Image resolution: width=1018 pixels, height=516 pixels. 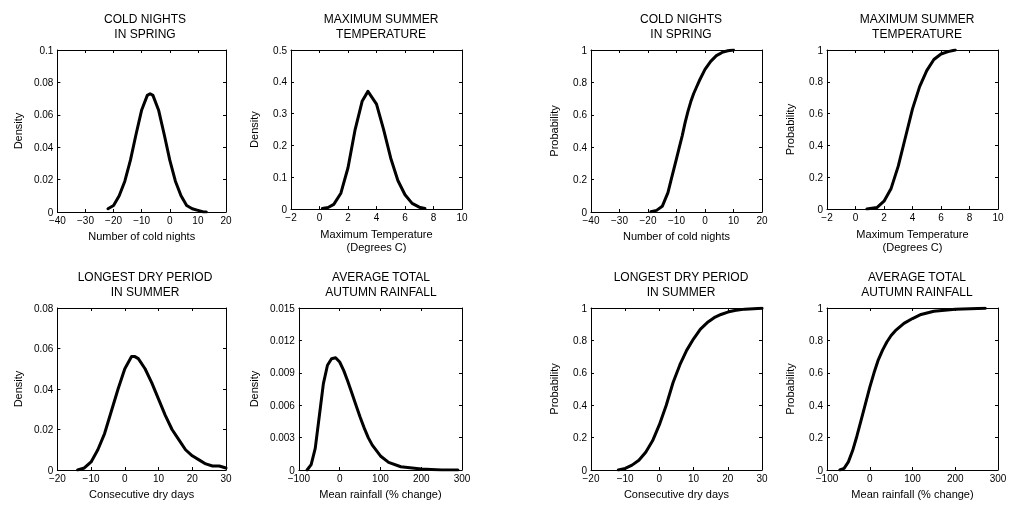 What do you see at coordinates (282, 308) in the screenshot?
I see `y-tick-label: 0.015` at bounding box center [282, 308].